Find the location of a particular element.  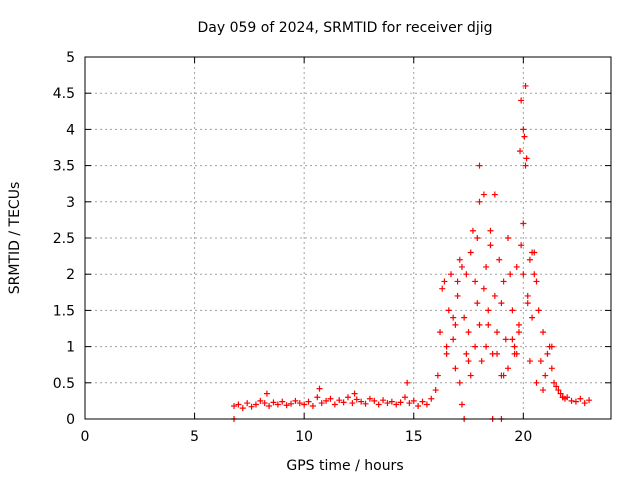

y-axis-title: SRMTID / TECUs is located at coordinates (15, 238).